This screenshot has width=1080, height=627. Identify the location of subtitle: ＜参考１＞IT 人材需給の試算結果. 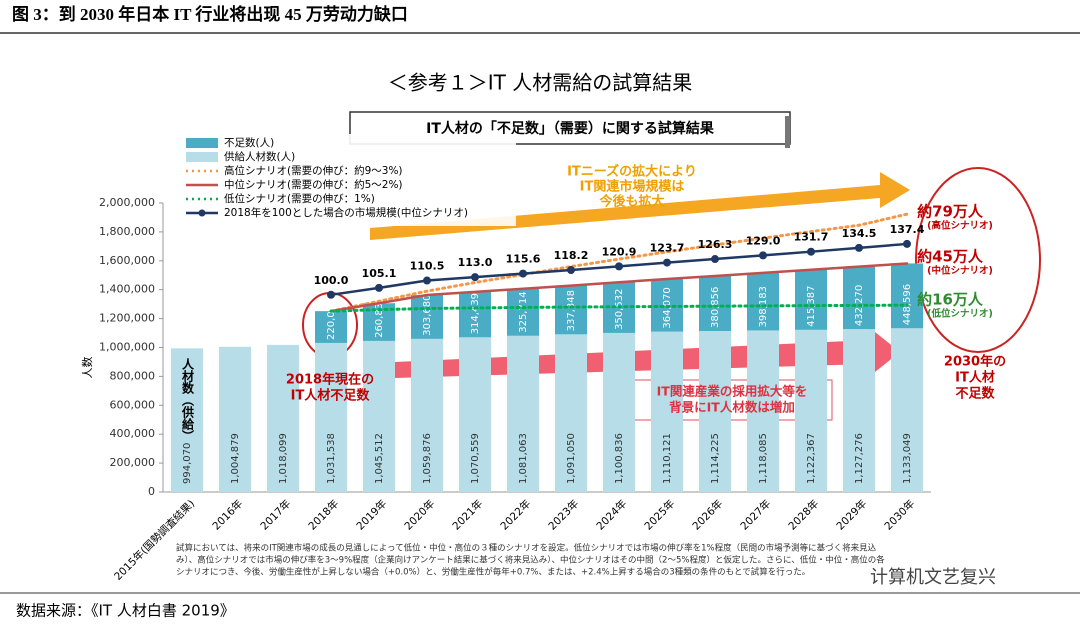
(540, 83).